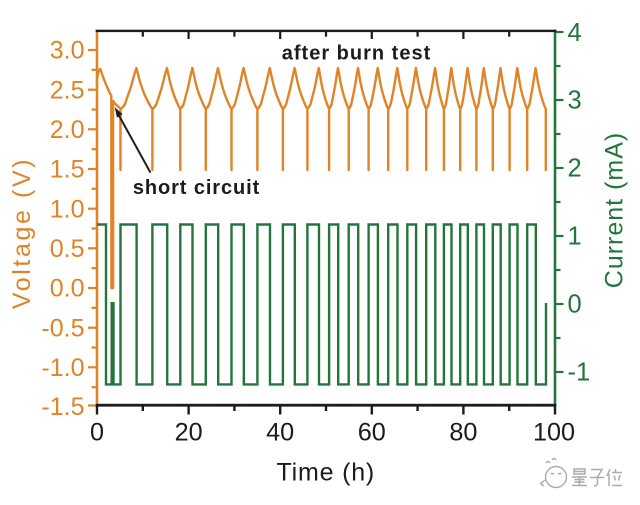 Image resolution: width=640 pixels, height=505 pixels. What do you see at coordinates (67, 249) in the screenshot?
I see `svg-text: 0.5` at bounding box center [67, 249].